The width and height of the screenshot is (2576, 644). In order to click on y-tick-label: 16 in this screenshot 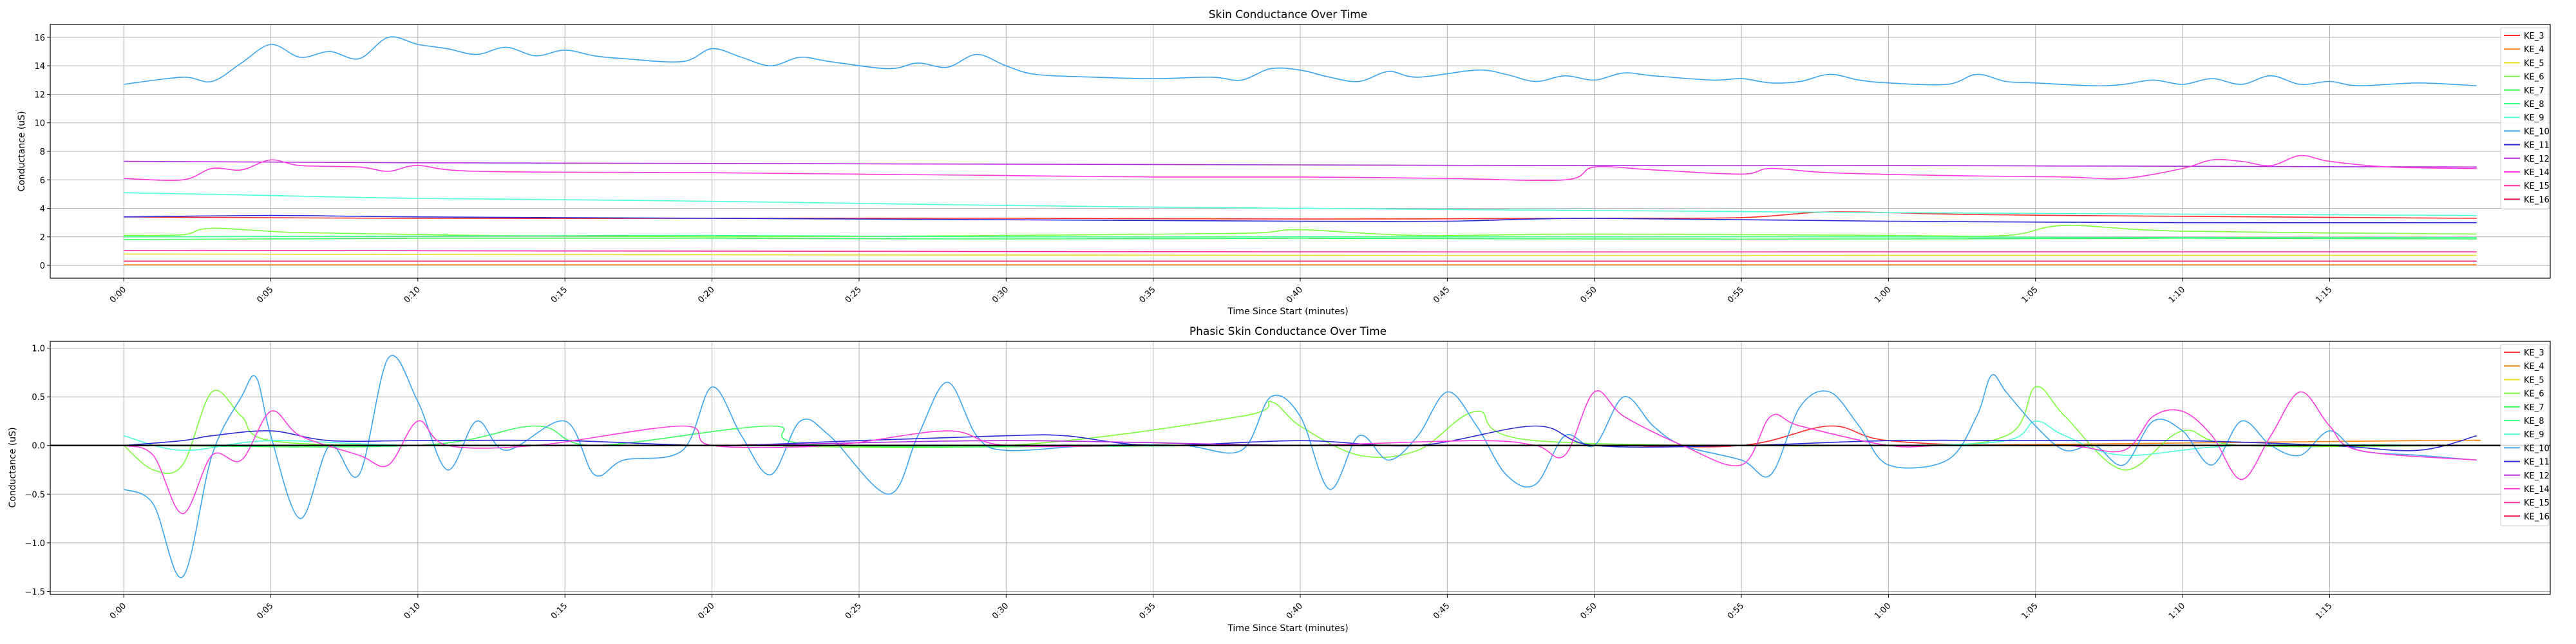, I will do `click(40, 38)`.